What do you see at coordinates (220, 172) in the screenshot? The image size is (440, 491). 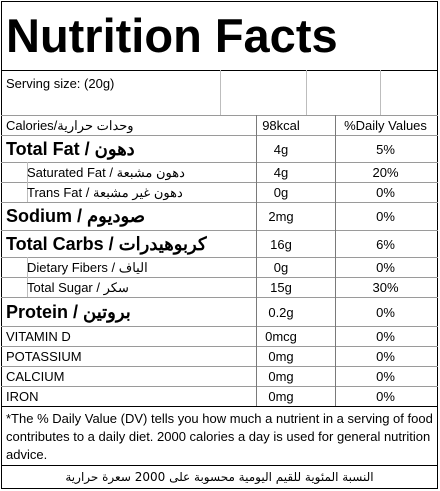 I see `table-row: Saturated Fat / دهون مشبعة 4g 20%` at bounding box center [220, 172].